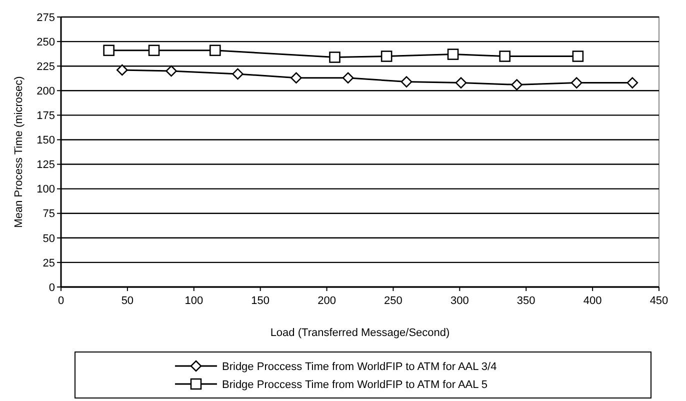  I want to click on x-tick-label: 0, so click(61, 301).